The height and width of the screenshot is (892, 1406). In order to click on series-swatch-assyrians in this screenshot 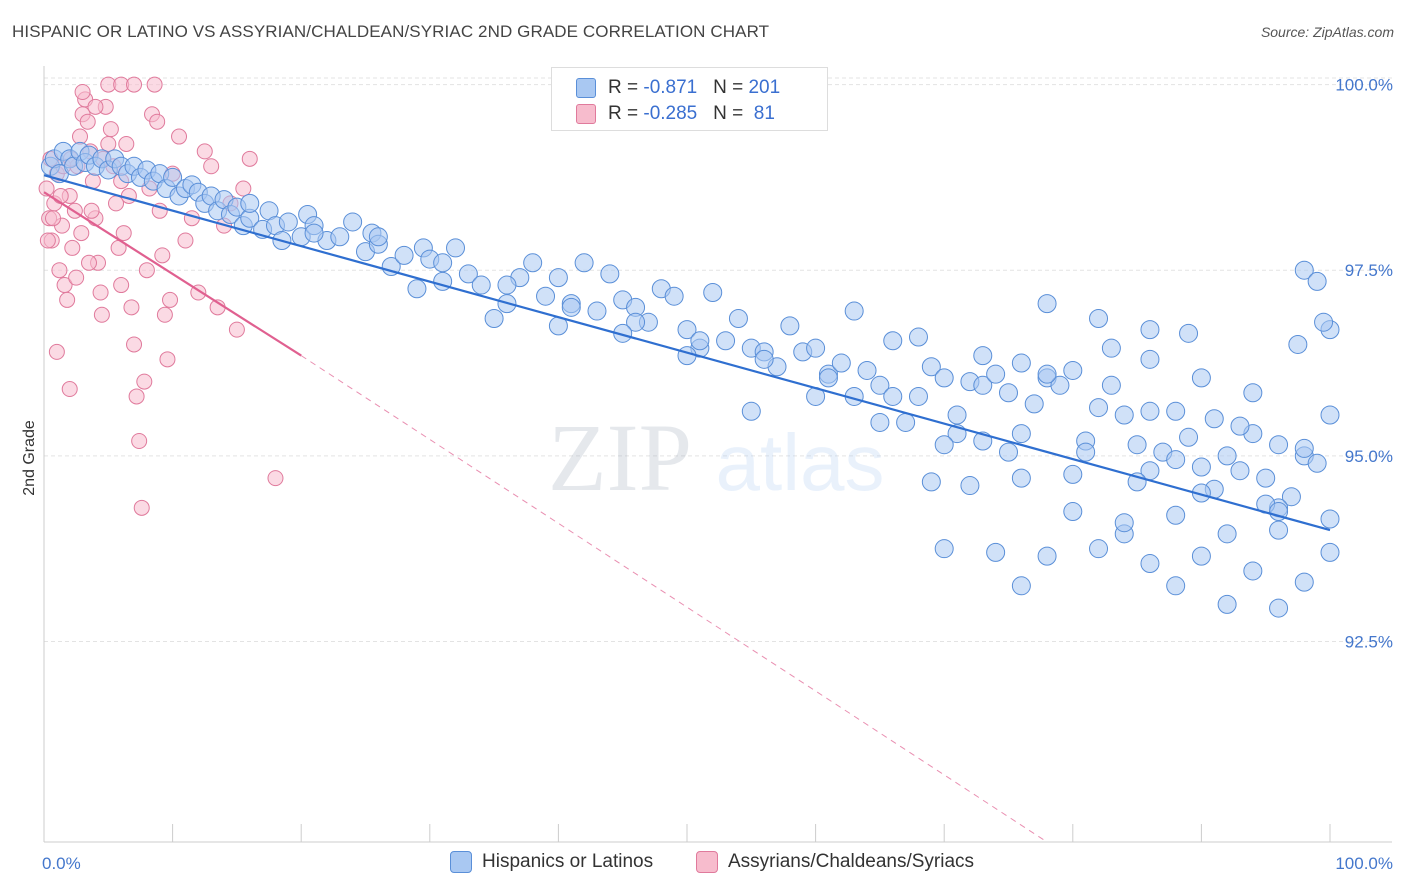, I will do `click(707, 862)`.